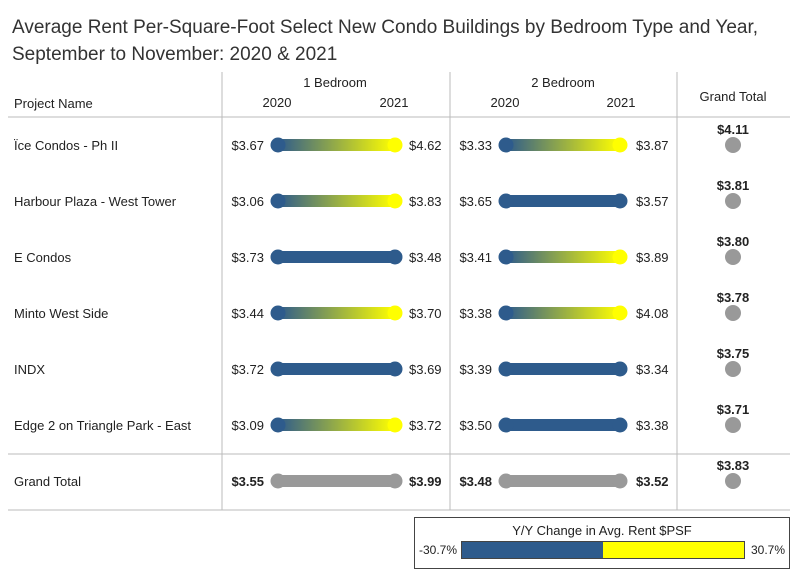 This screenshot has width=800, height=581. What do you see at coordinates (425, 257) in the screenshot?
I see `data-label-2021: $3.48` at bounding box center [425, 257].